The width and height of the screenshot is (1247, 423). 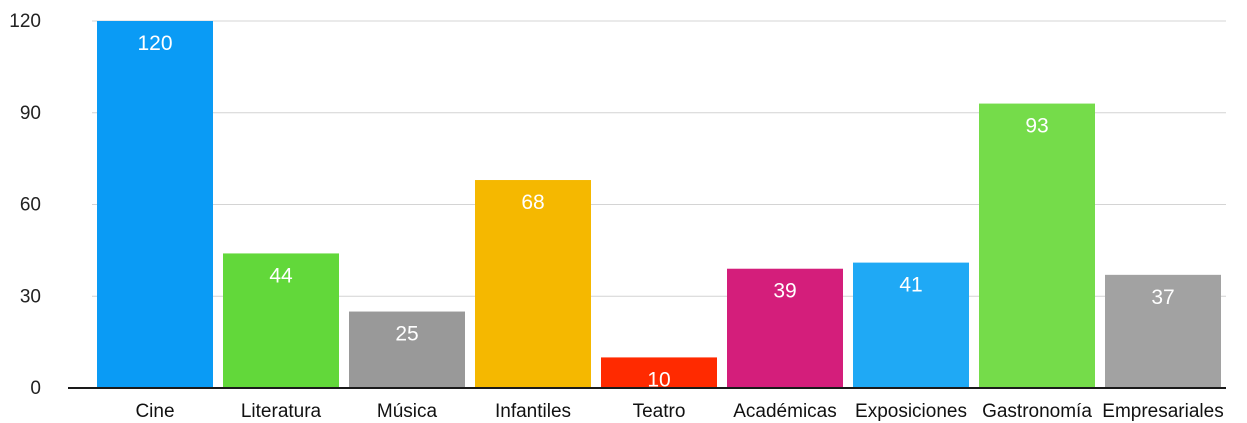 I want to click on x-tick-label: Académicas, so click(x=785, y=411).